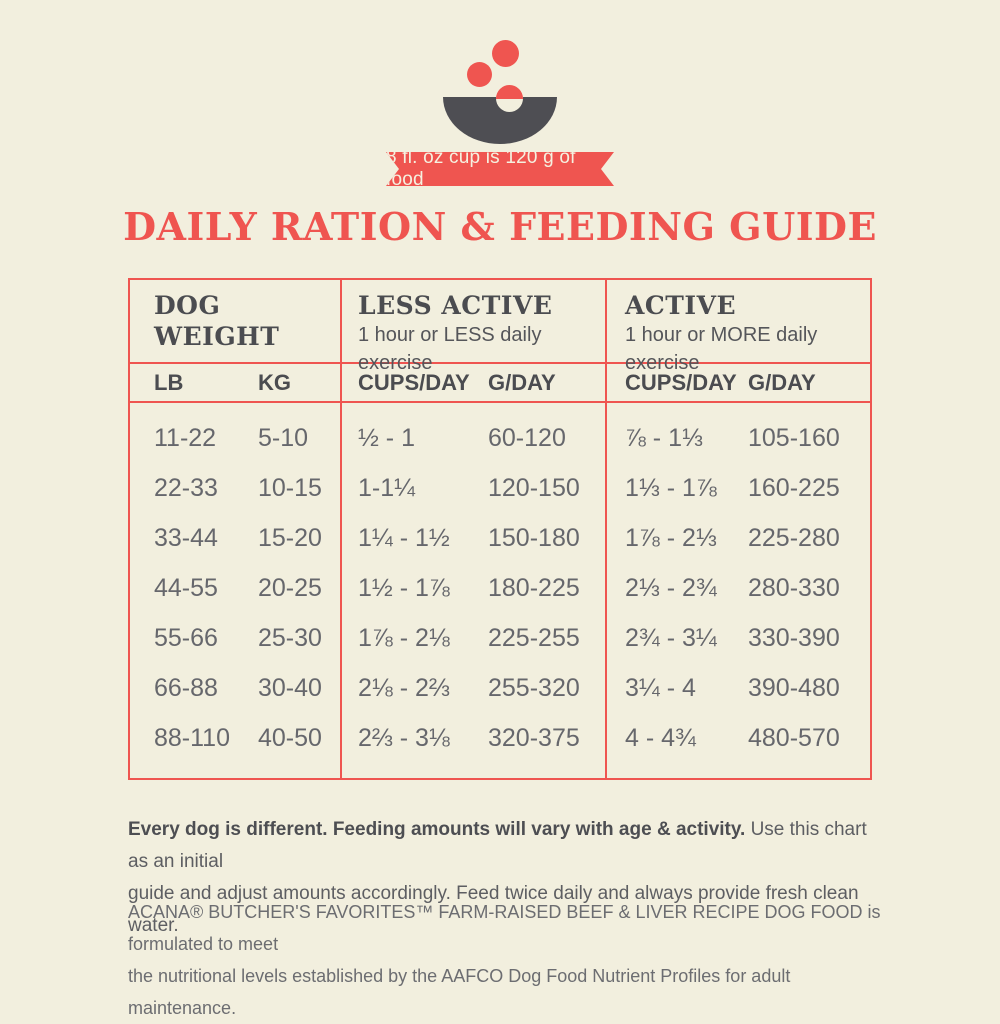  What do you see at coordinates (473, 738) in the screenshot?
I see `table-row: 2⅔ - 3⅛ 320-375` at bounding box center [473, 738].